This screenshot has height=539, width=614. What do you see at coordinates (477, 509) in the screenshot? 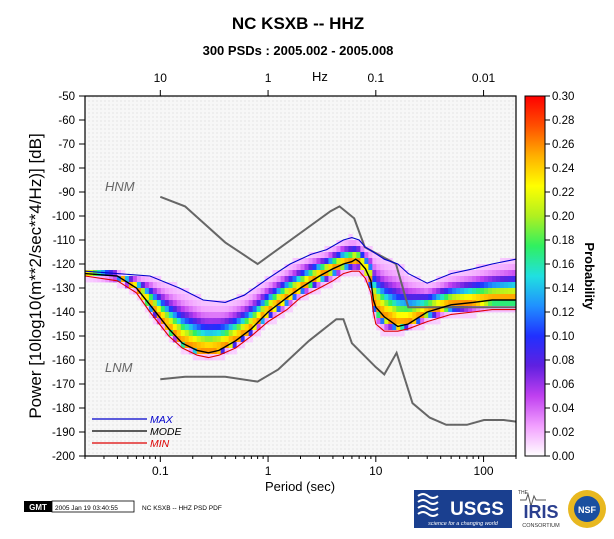
I see `usgs-logo-text: USGS` at bounding box center [477, 509].